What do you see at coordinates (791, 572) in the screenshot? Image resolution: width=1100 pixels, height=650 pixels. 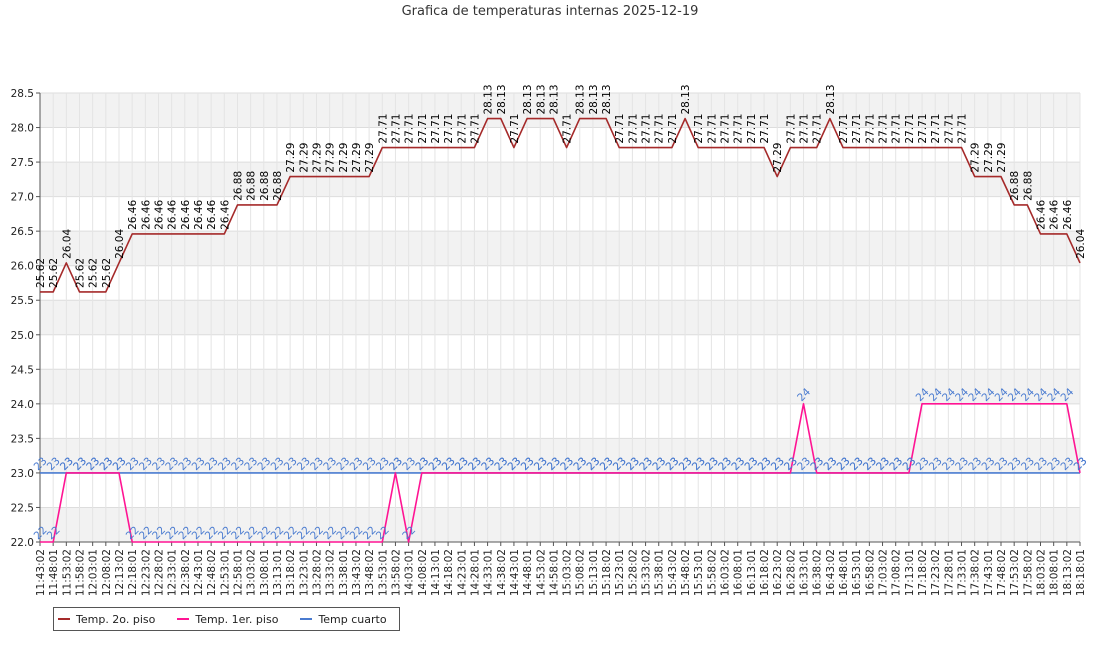 I see `x-tick-label: 16:28:02` at bounding box center [791, 572].